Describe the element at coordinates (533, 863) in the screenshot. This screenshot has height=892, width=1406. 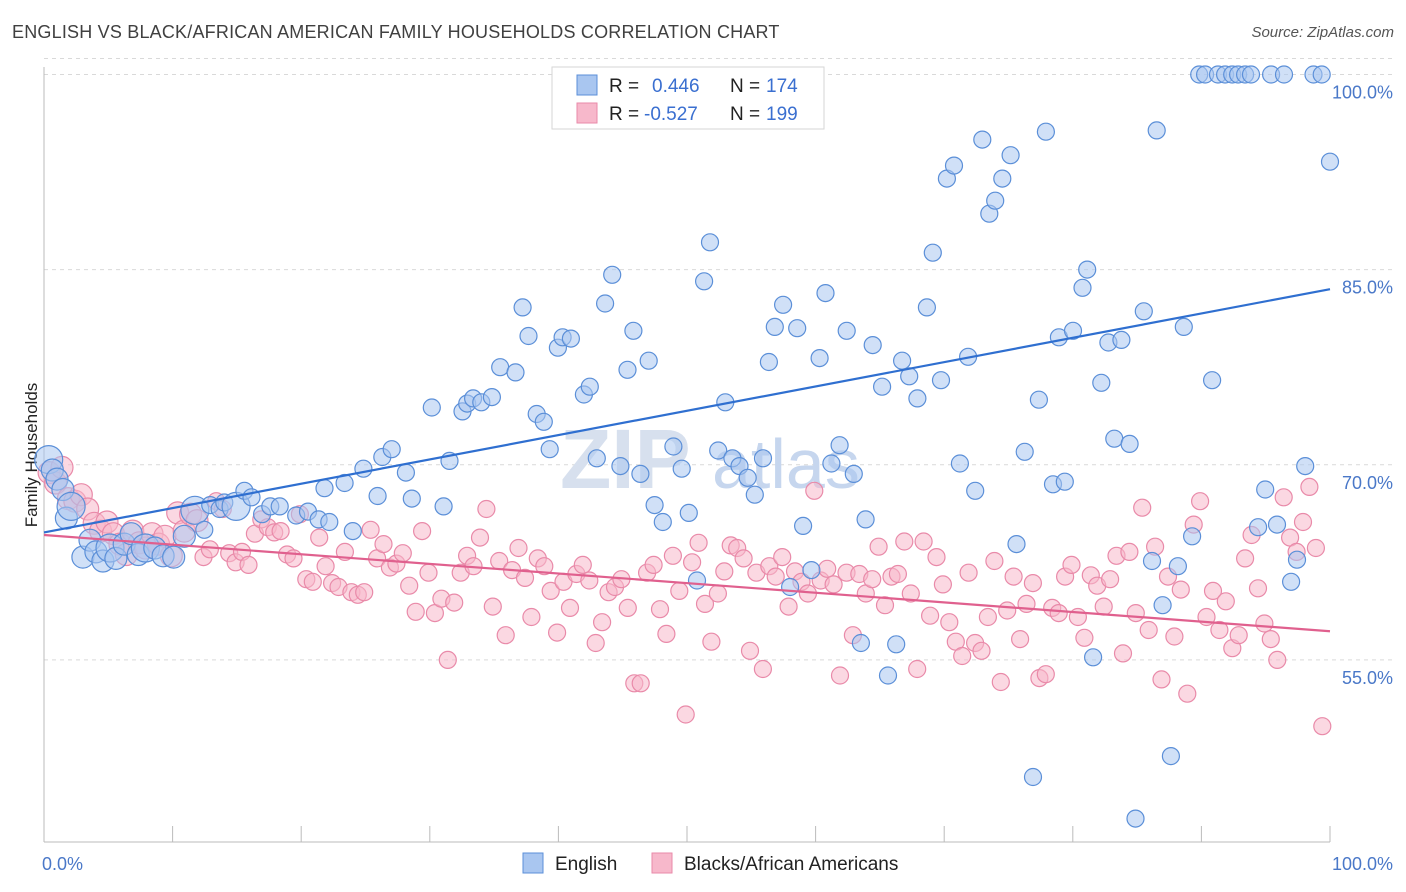
I see `bottom-legend-swatch-english` at that location.